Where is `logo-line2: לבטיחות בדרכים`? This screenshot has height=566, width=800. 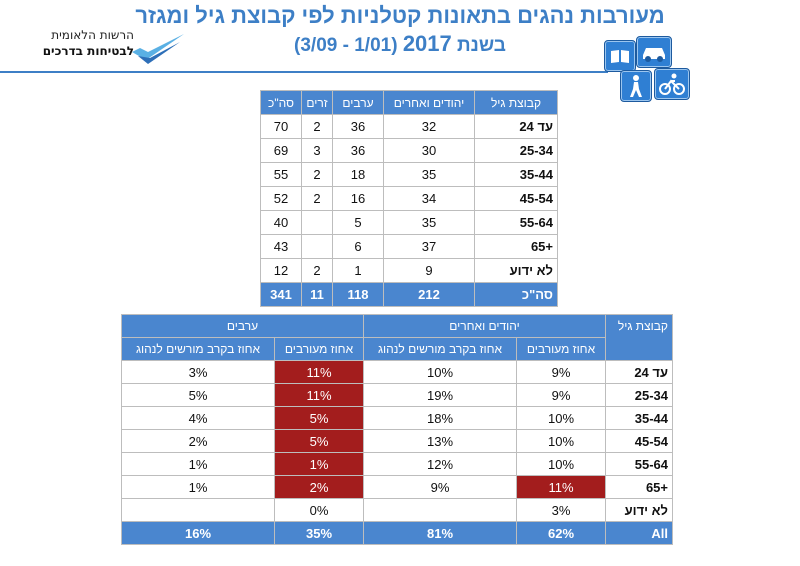
logo-line2: לבטיחות בדרכים is located at coordinates (88, 51).